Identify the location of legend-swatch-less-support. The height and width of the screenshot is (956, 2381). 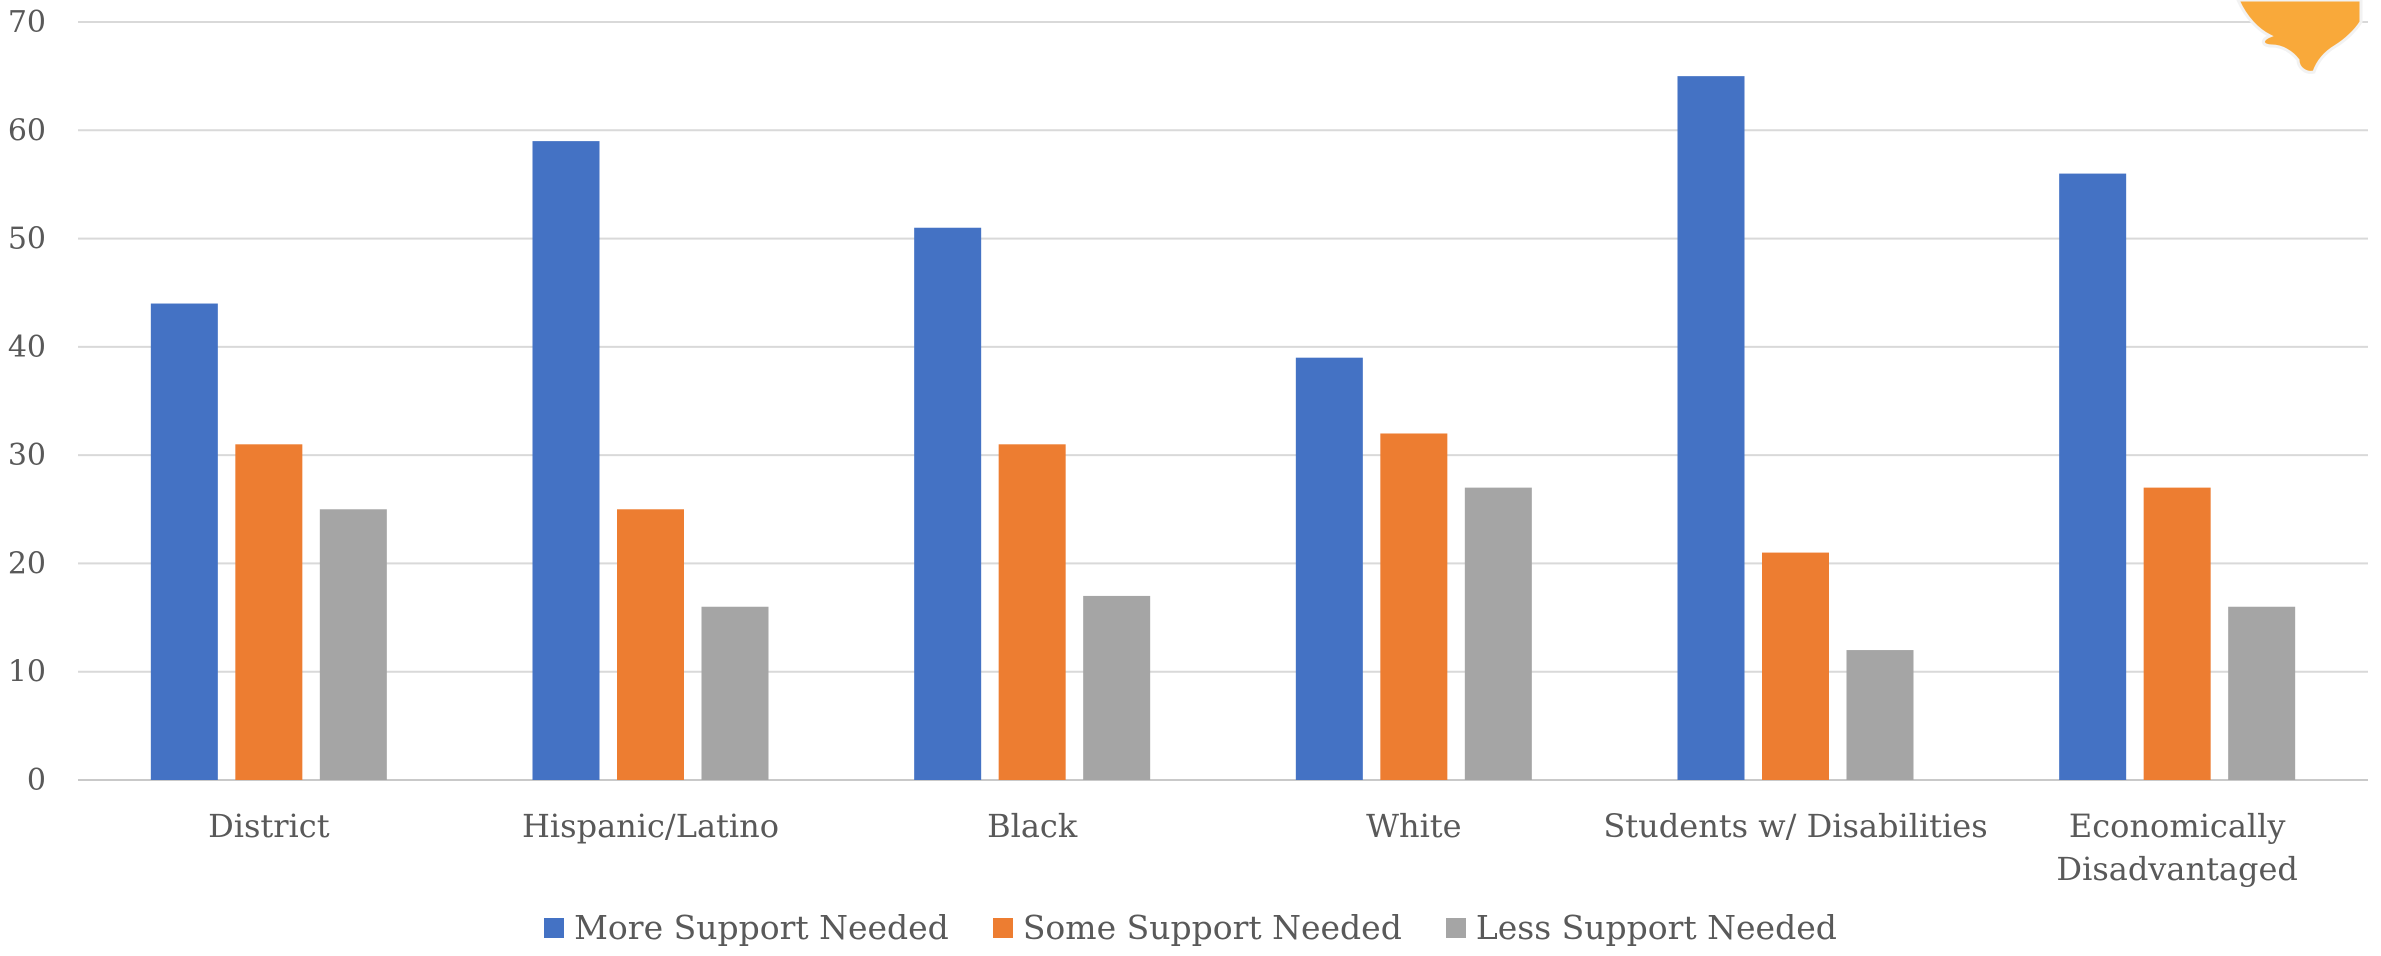
(1455, 927).